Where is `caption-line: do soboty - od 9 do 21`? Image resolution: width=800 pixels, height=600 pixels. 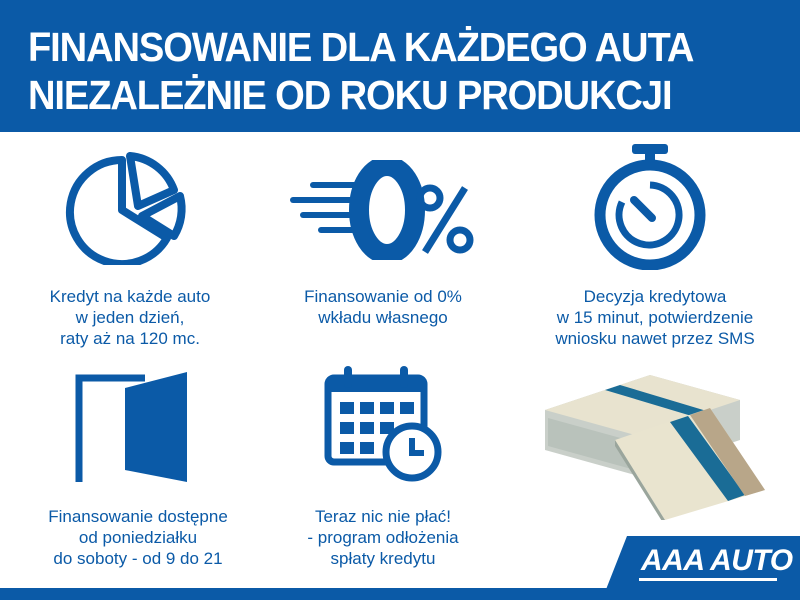
caption-line: do soboty - od 9 do 21 is located at coordinates (138, 558).